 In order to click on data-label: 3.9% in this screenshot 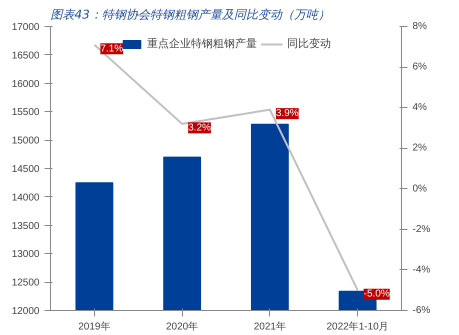, I will do `click(287, 114)`.